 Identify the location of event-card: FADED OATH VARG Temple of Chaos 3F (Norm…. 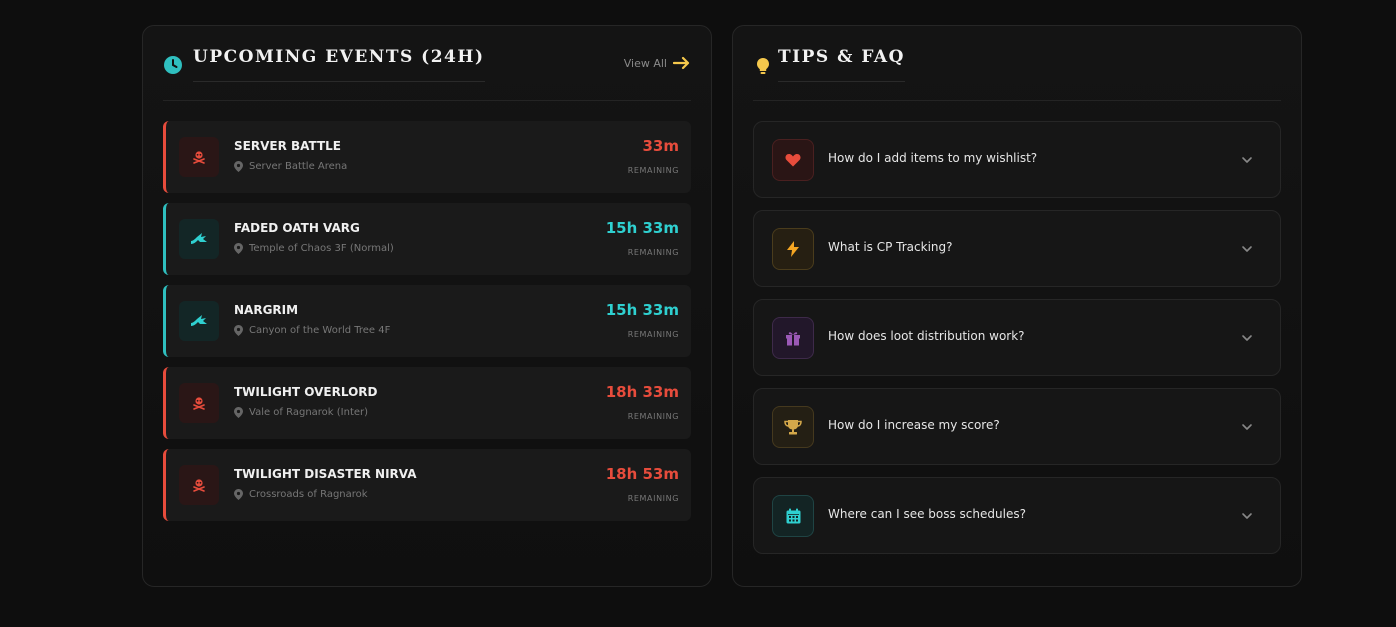
(427, 239).